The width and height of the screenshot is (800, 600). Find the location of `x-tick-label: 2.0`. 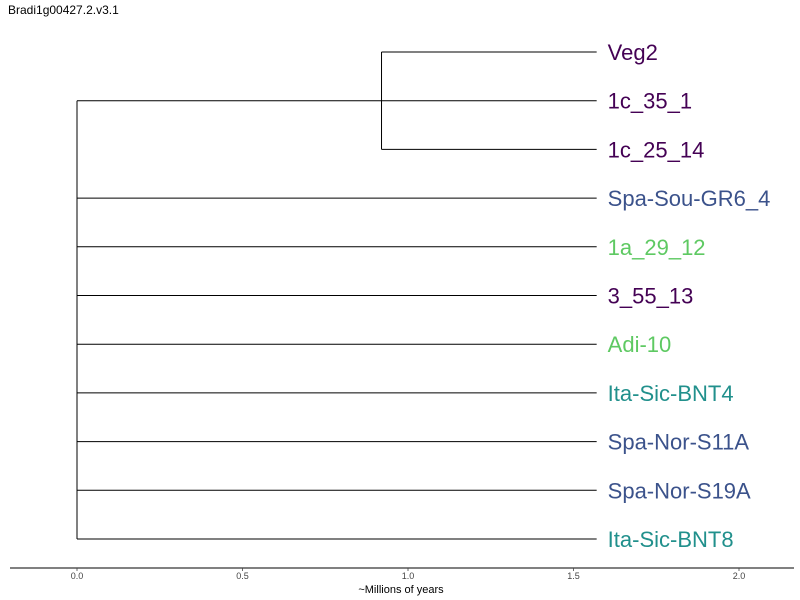

x-tick-label: 2.0 is located at coordinates (739, 576).